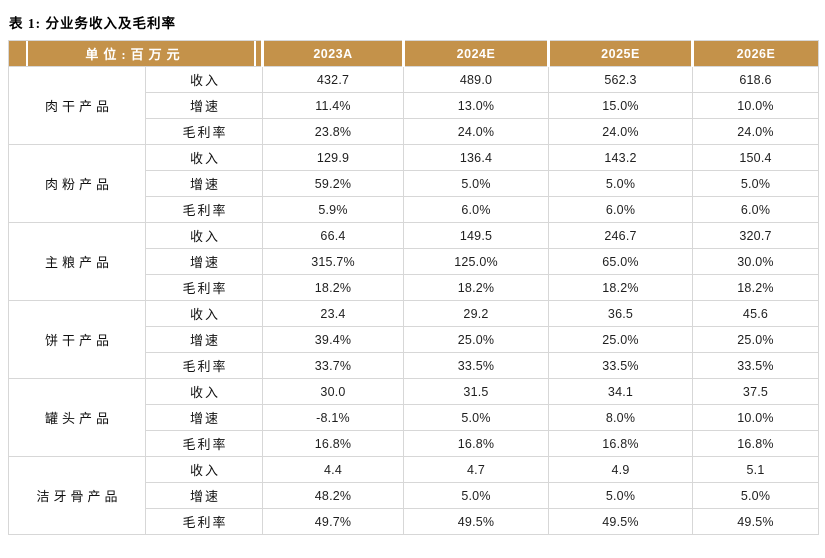 This screenshot has height=558, width=825. Describe the element at coordinates (755, 79) in the screenshot. I see `value-cell: 618.6` at that location.